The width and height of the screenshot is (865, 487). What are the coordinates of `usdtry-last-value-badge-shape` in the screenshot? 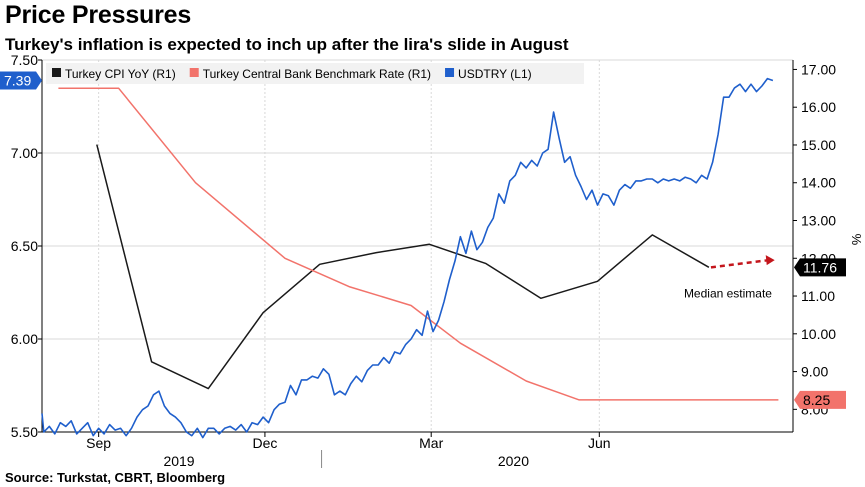 It's located at (21, 80).